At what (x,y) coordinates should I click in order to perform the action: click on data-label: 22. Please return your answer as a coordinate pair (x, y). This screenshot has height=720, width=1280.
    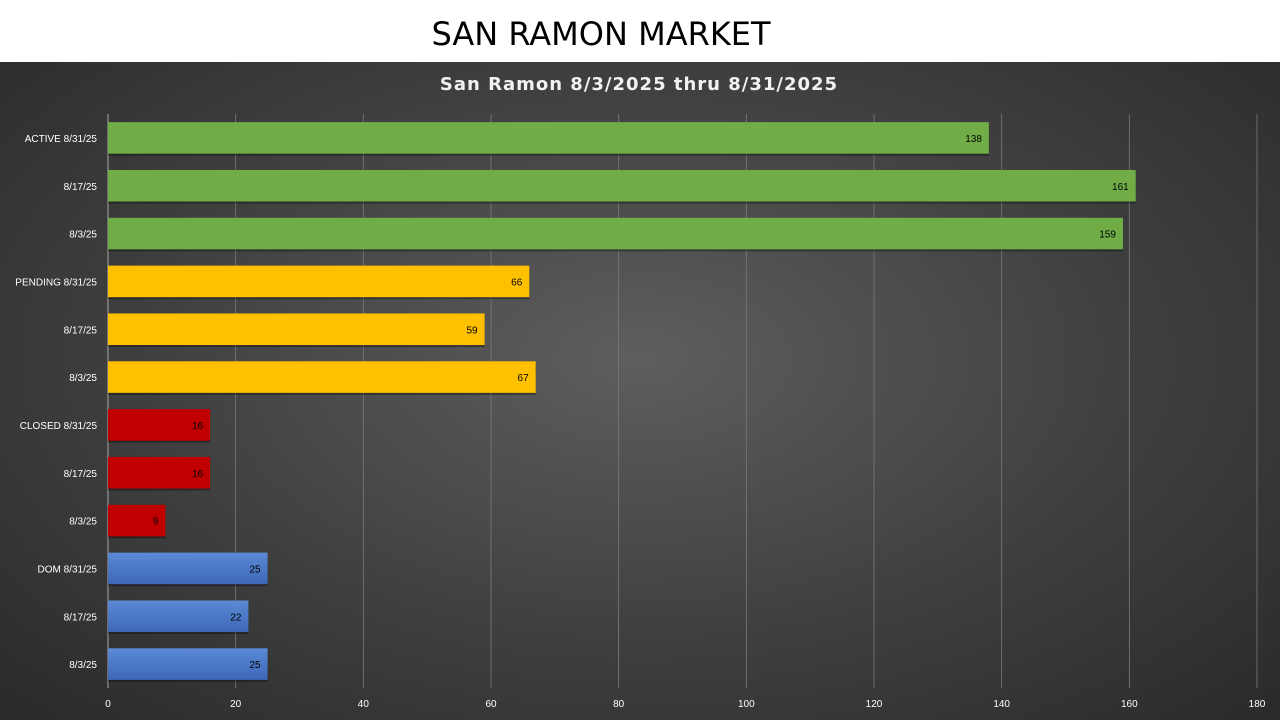
    Looking at the image, I should click on (236, 617).